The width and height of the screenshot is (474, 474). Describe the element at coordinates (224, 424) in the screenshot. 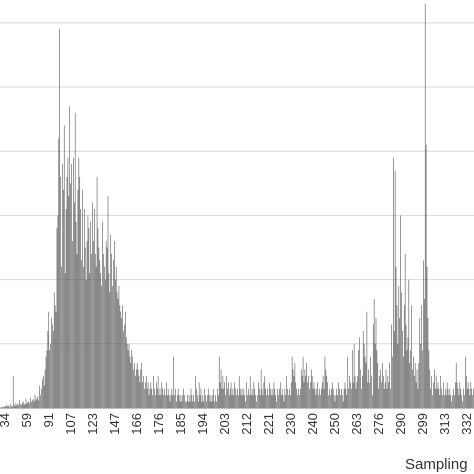

I see `x-tick-label: 203` at that location.